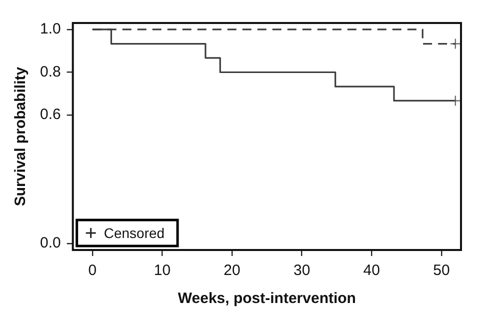 This screenshot has width=479, height=320. What do you see at coordinates (134, 232) in the screenshot?
I see `text: Censored` at bounding box center [134, 232].